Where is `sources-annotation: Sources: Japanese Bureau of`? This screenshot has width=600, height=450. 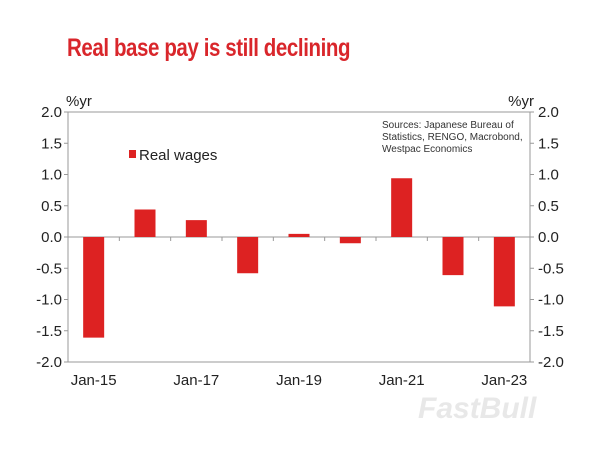 sources-annotation: Sources: Japanese Bureau of is located at coordinates (448, 125).